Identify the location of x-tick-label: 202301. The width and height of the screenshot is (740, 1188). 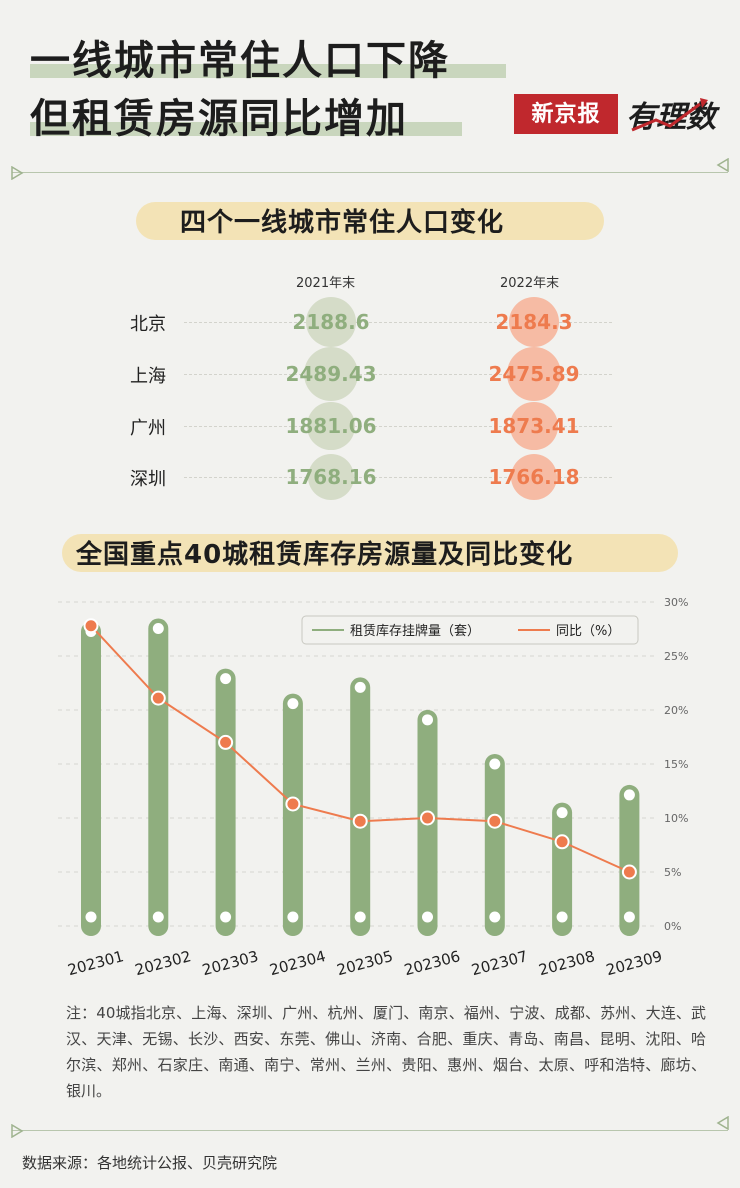
(96, 963).